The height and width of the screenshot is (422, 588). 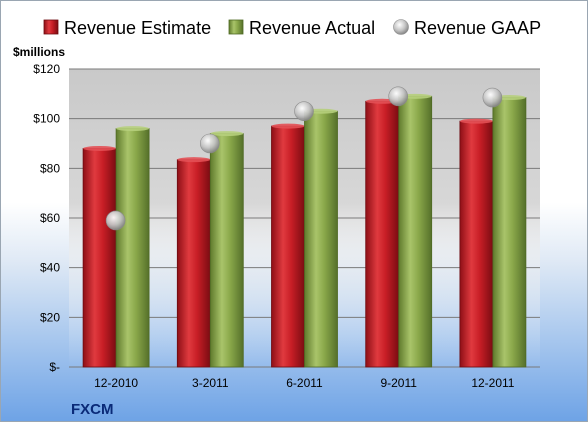 I want to click on x-tick-label: 3-2011, so click(x=210, y=383).